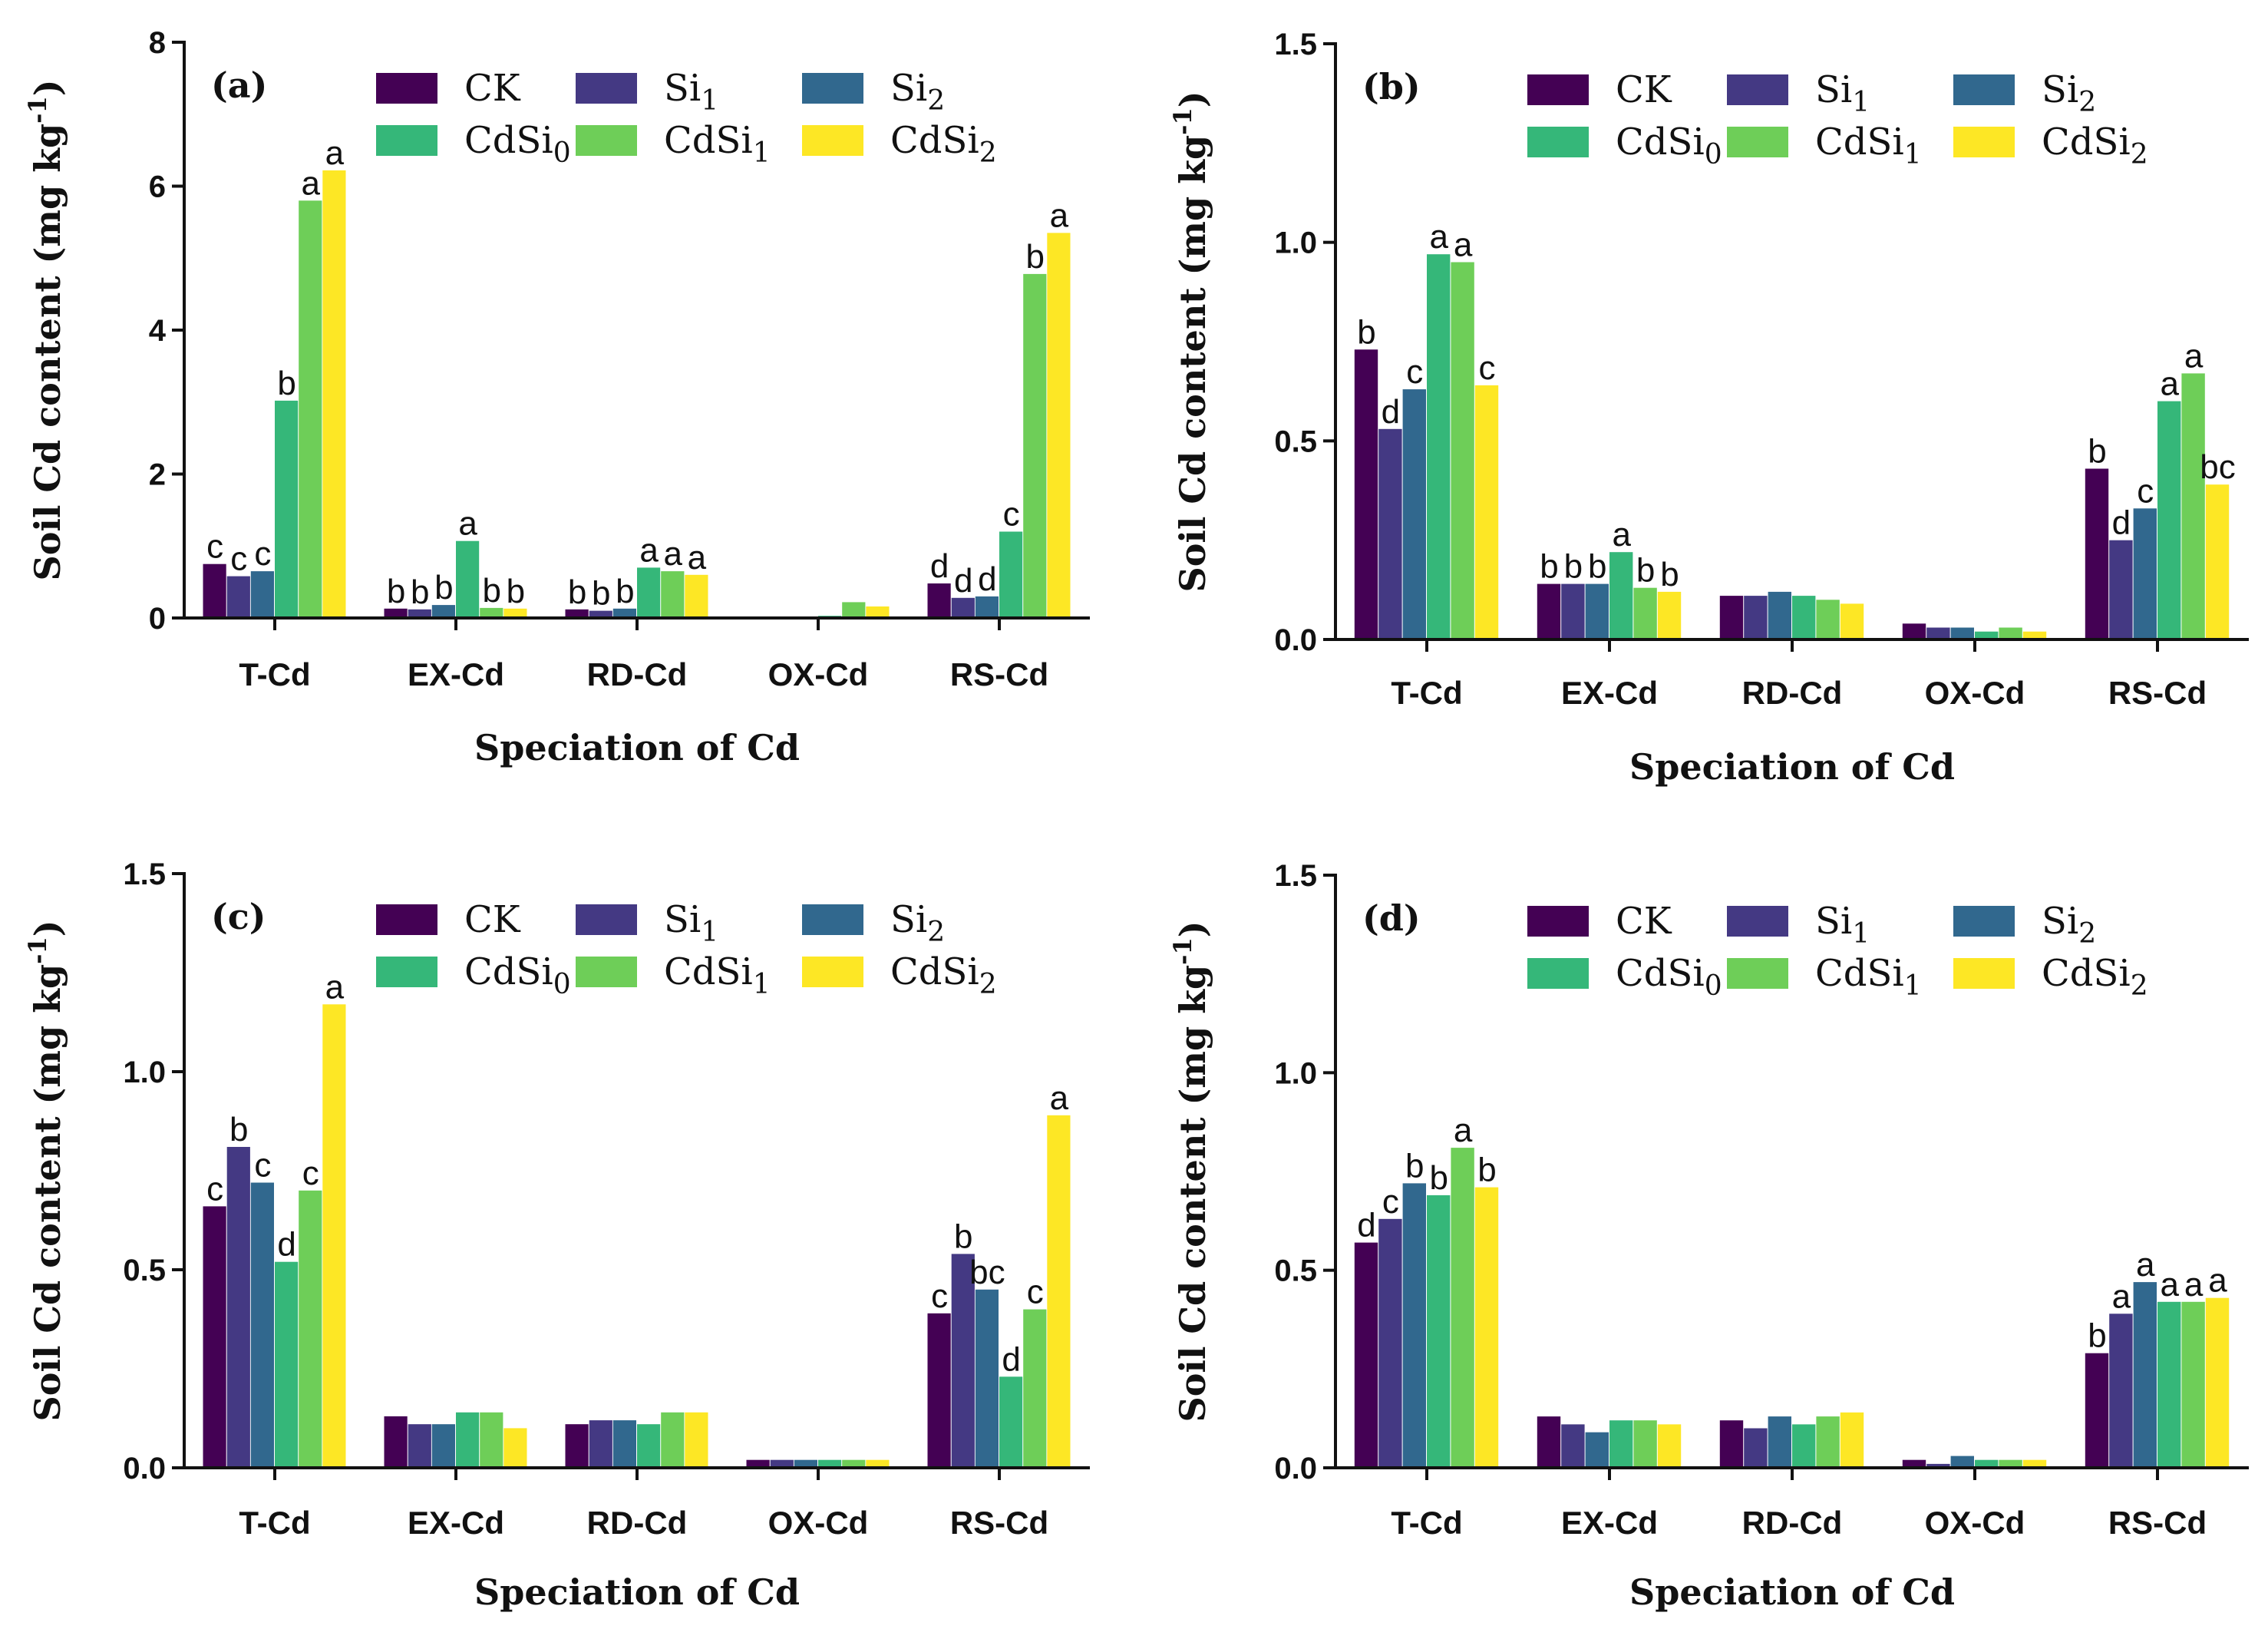  I want to click on panel-label: (c), so click(239, 917).